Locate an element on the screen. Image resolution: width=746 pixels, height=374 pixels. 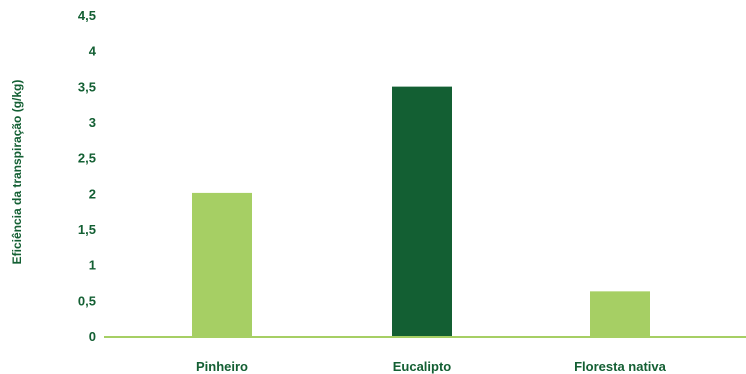
y-axis-title: Eficiência da transpiração (g/kg) is located at coordinates (17, 172).